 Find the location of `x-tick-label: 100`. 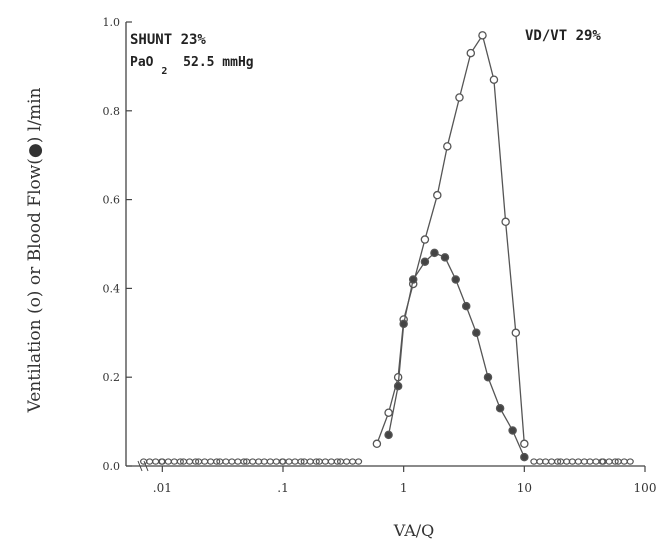

x-tick-label: 100 is located at coordinates (645, 488).